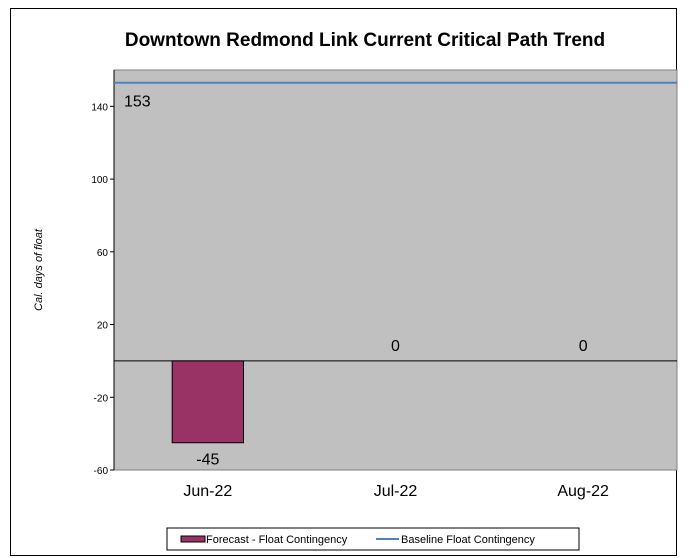 Image resolution: width=689 pixels, height=558 pixels. What do you see at coordinates (103, 253) in the screenshot?
I see `y-tick-label: 60` at bounding box center [103, 253].